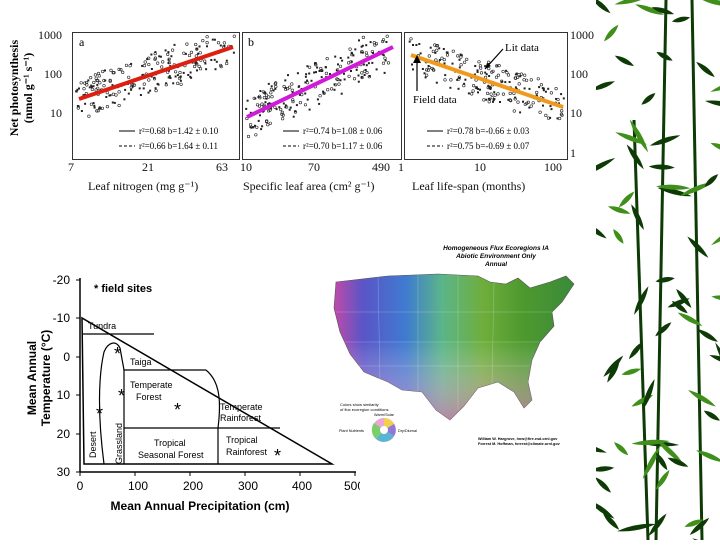 The width and height of the screenshot is (720, 545). What do you see at coordinates (178, 146) in the screenshot?
I see `stats-line: r²=0.66 b=1.64 ± 0.11` at bounding box center [178, 146].